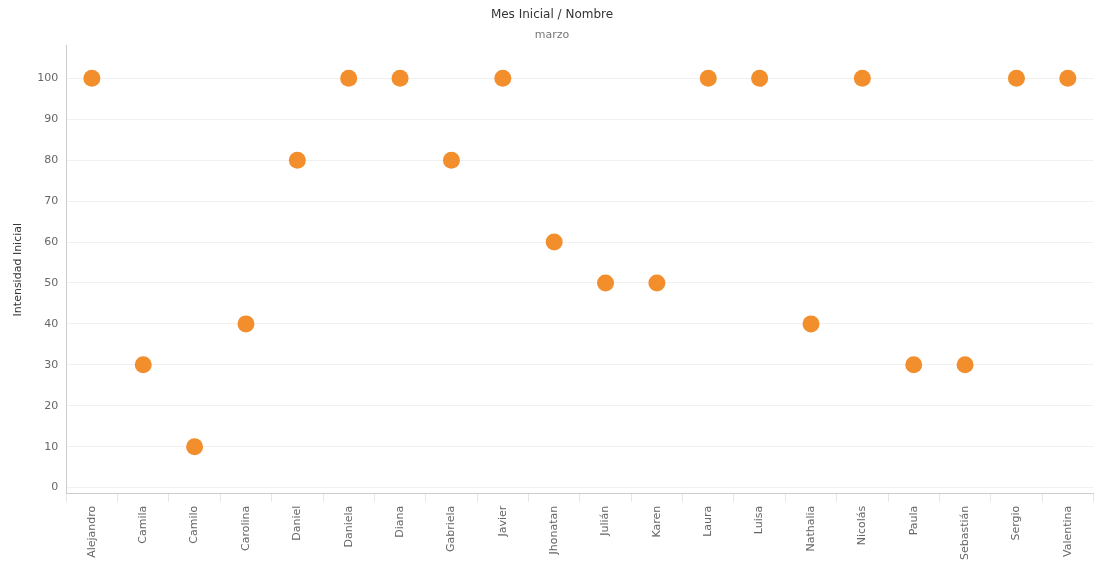 This screenshot has height=572, width=1110. I want to click on y-tick-label: 100, so click(48, 78).